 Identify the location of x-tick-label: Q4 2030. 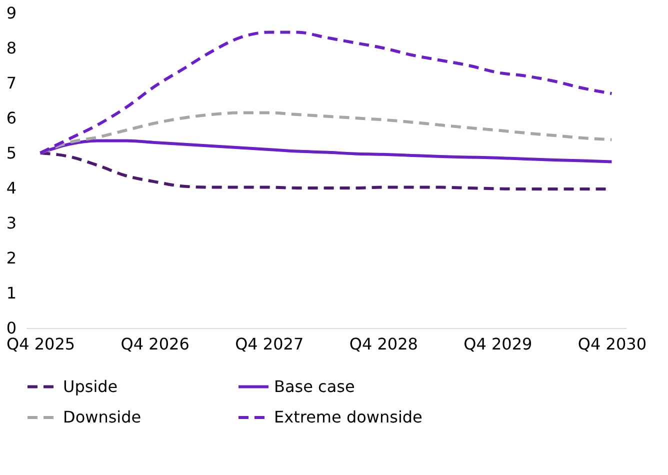
(612, 344).